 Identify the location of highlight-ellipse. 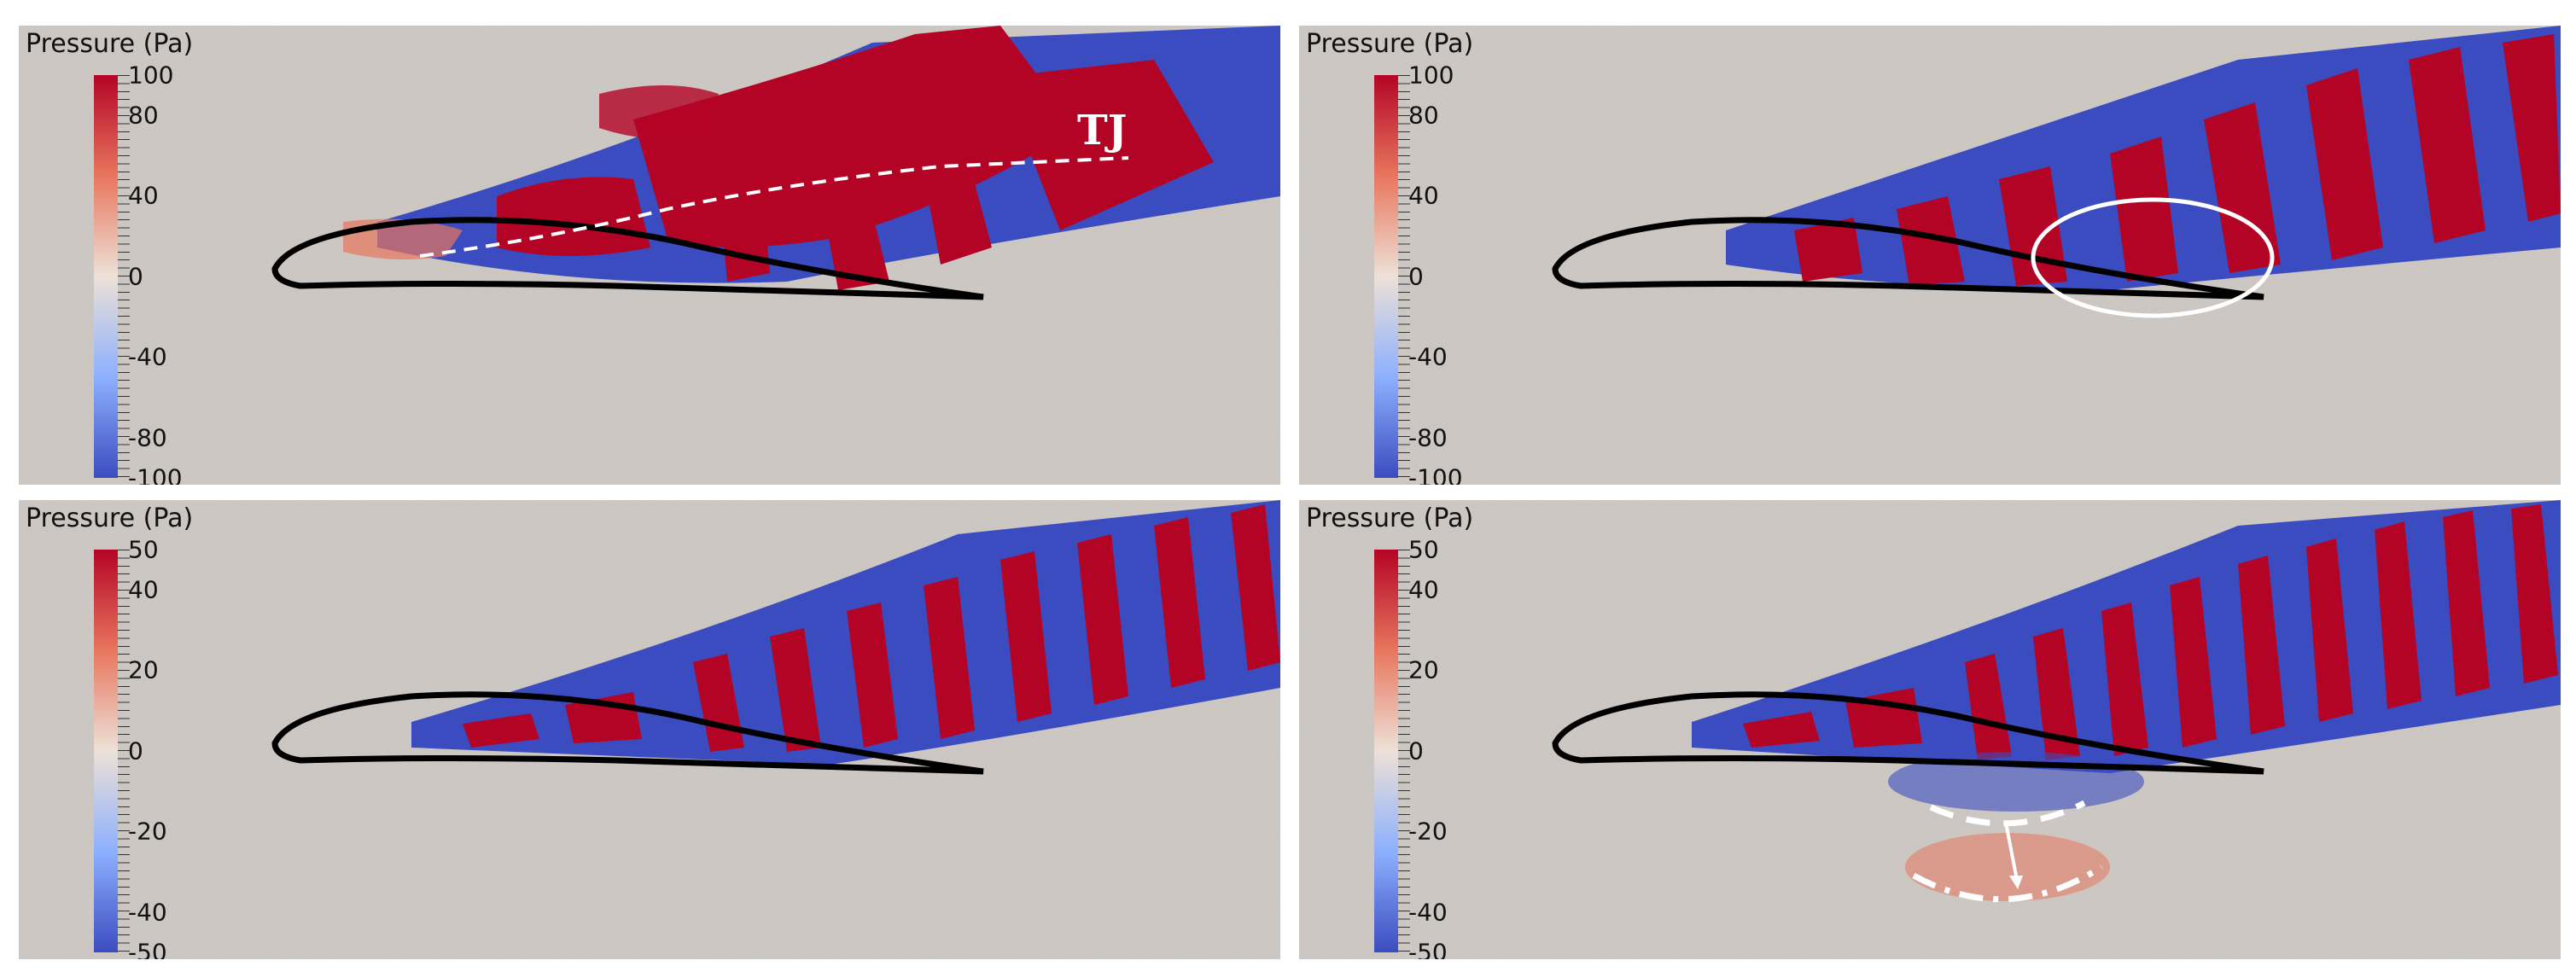
(2153, 258).